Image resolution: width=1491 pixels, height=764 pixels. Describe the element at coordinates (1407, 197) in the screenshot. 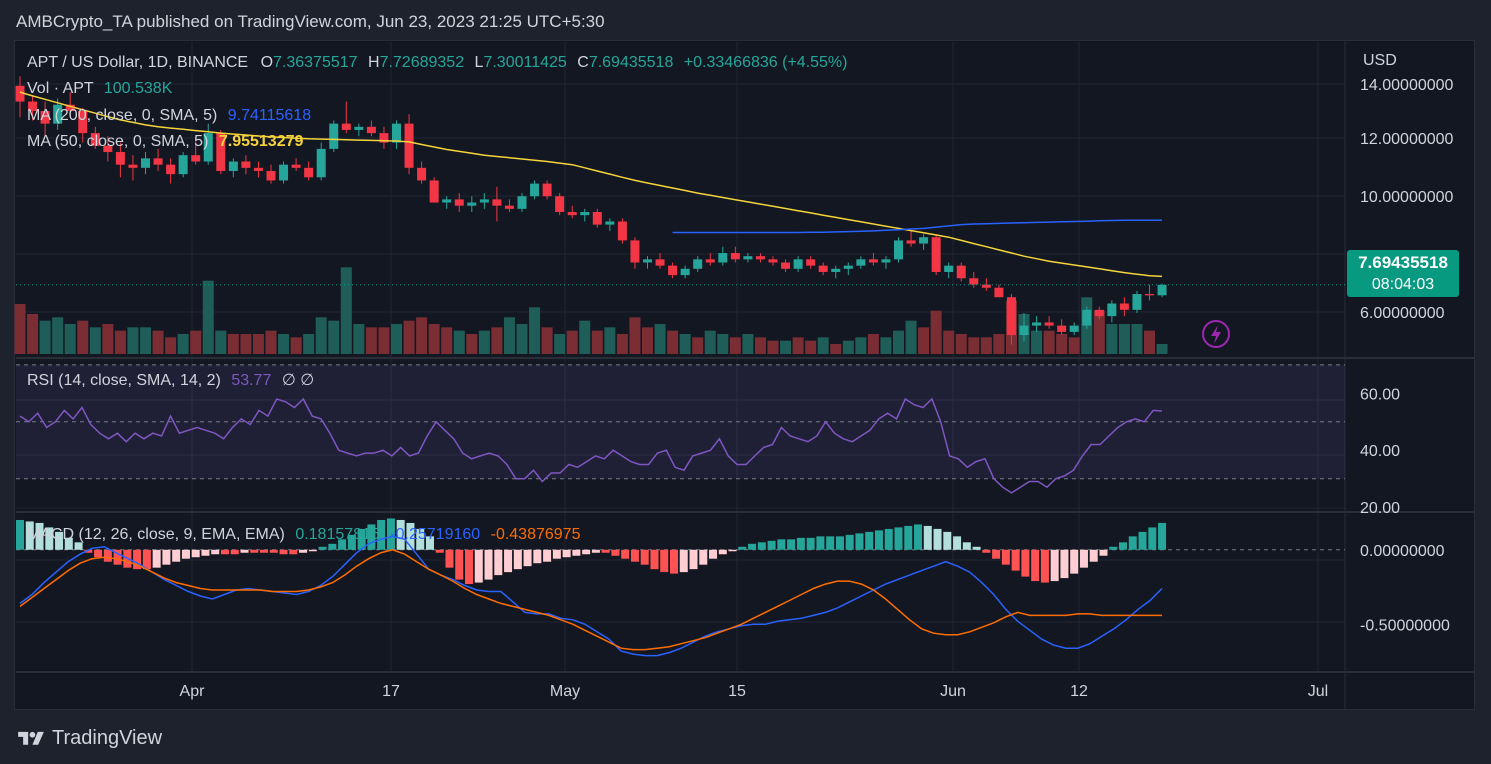

I see `price-tick-label: 10.00000000` at that location.